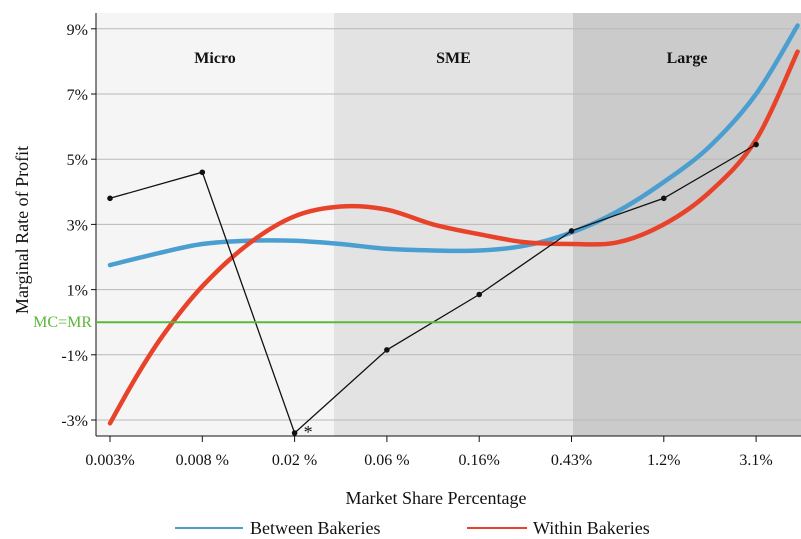 Image resolution: width=801 pixels, height=539 pixels. I want to click on x-axis-title: Market Share Percentage, so click(436, 498).